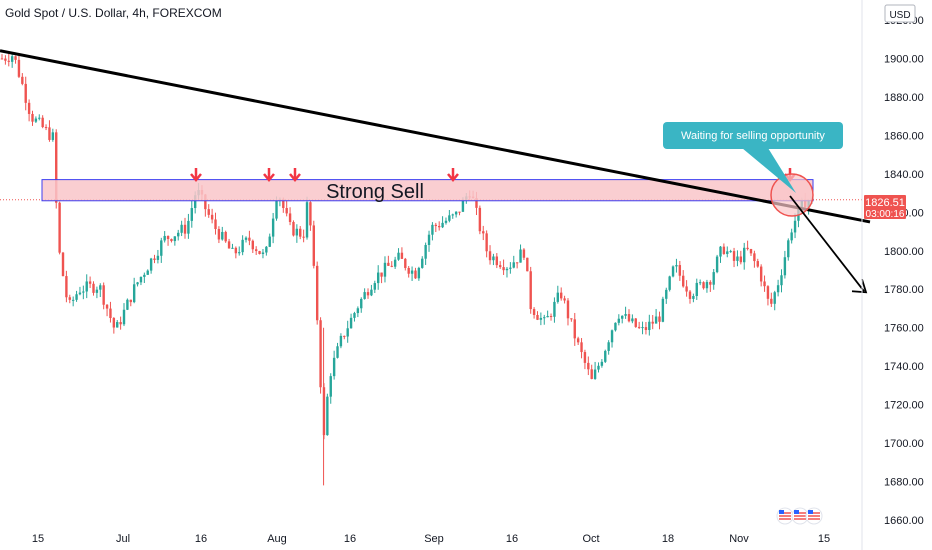 The image size is (932, 550). I want to click on peak-markers, so click(493, 175).